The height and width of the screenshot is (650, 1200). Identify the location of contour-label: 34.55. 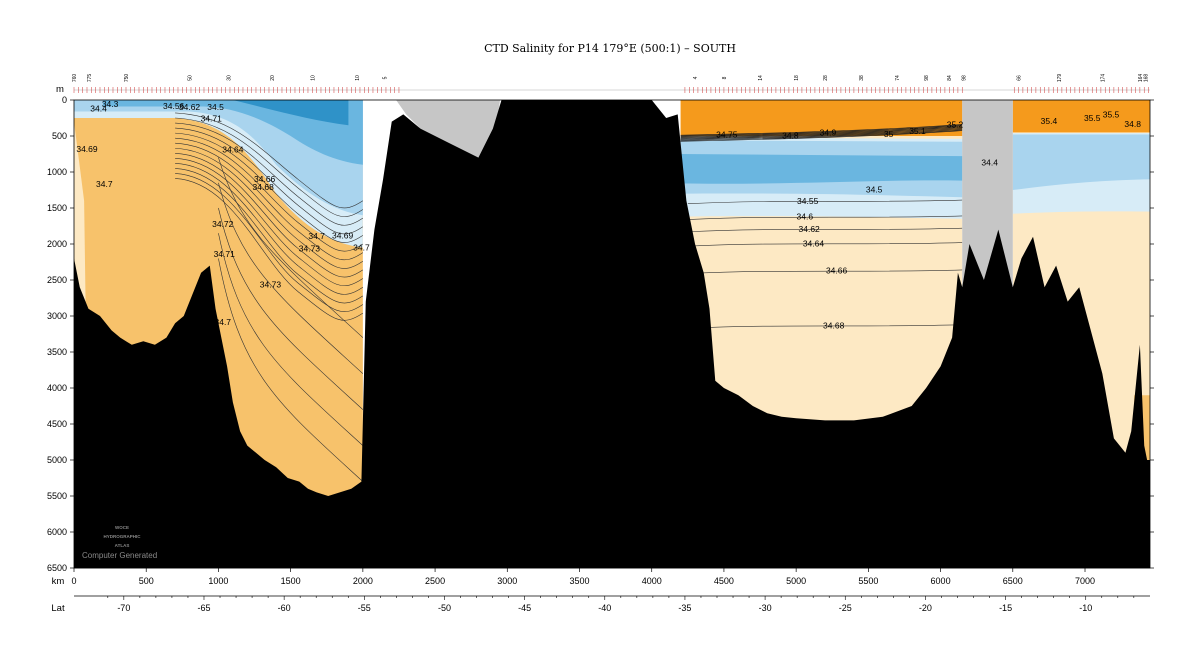
(808, 201).